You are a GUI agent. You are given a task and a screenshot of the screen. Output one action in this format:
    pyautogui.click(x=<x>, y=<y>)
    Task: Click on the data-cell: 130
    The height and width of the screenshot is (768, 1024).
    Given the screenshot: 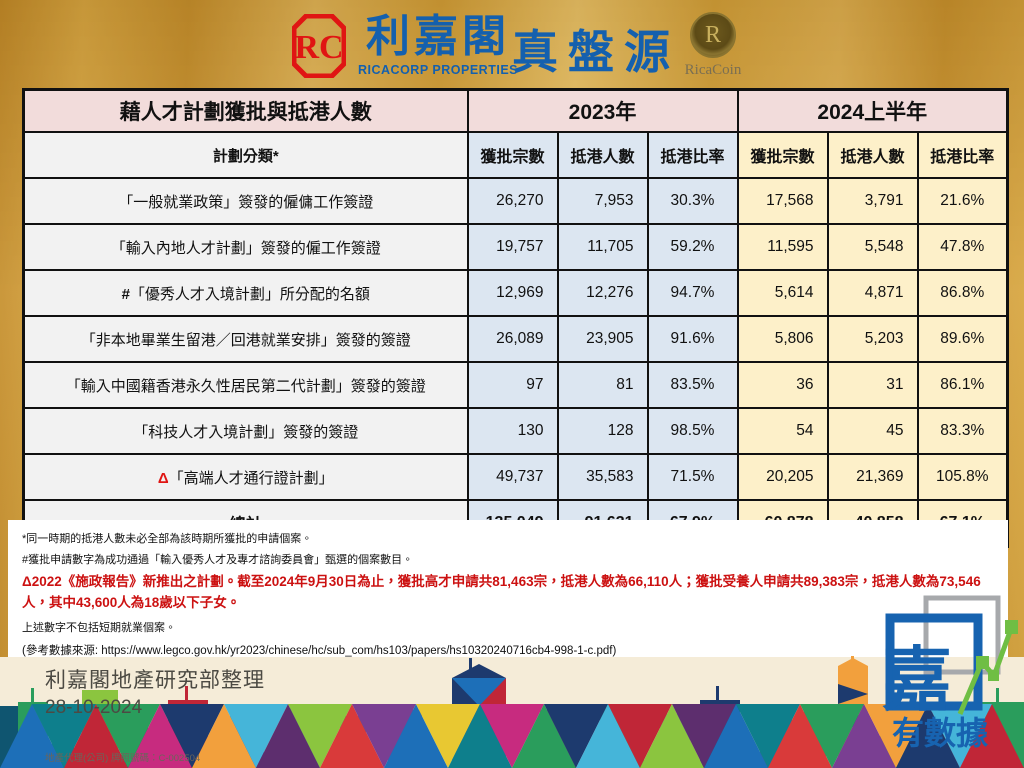 What is the action you would take?
    pyautogui.click(x=512, y=431)
    